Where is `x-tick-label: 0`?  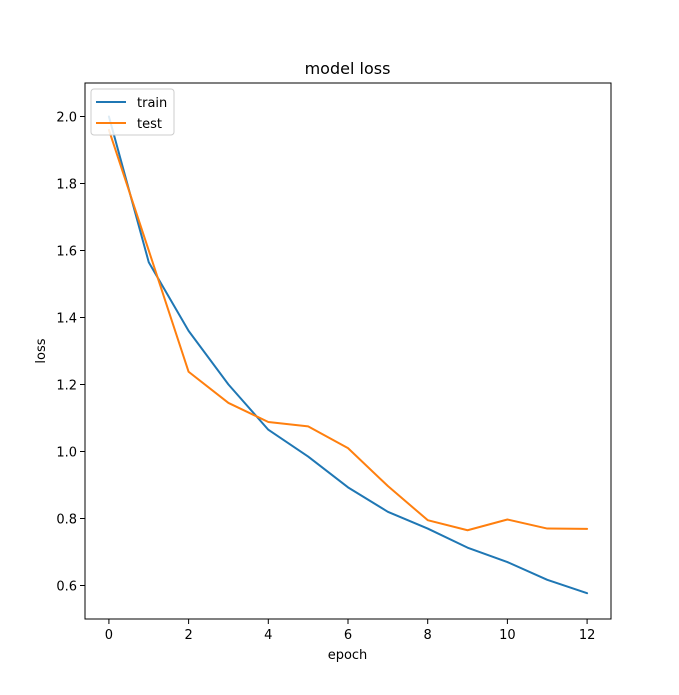 x-tick-label: 0 is located at coordinates (109, 635).